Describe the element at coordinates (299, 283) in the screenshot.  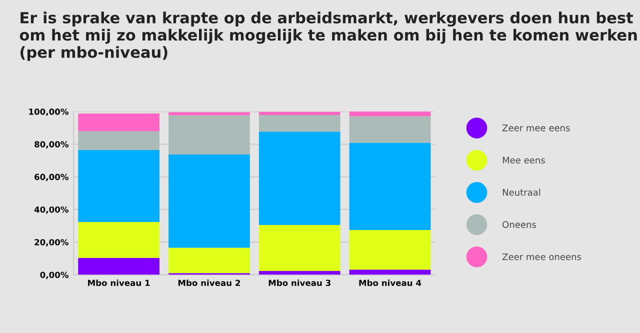
I see `x-tick-label: Mbo niveau 3` at that location.